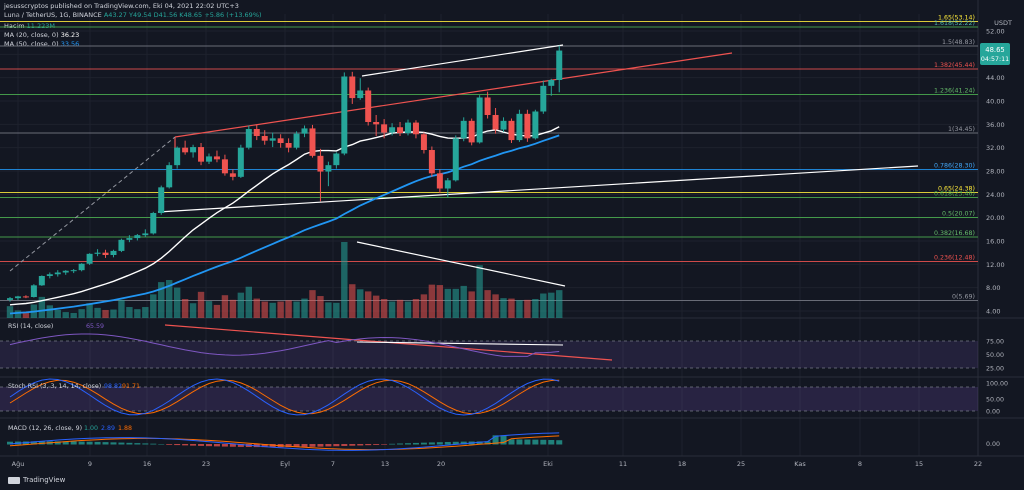  I want to click on legend-volume: Hacim 11.223M, so click(29, 26).